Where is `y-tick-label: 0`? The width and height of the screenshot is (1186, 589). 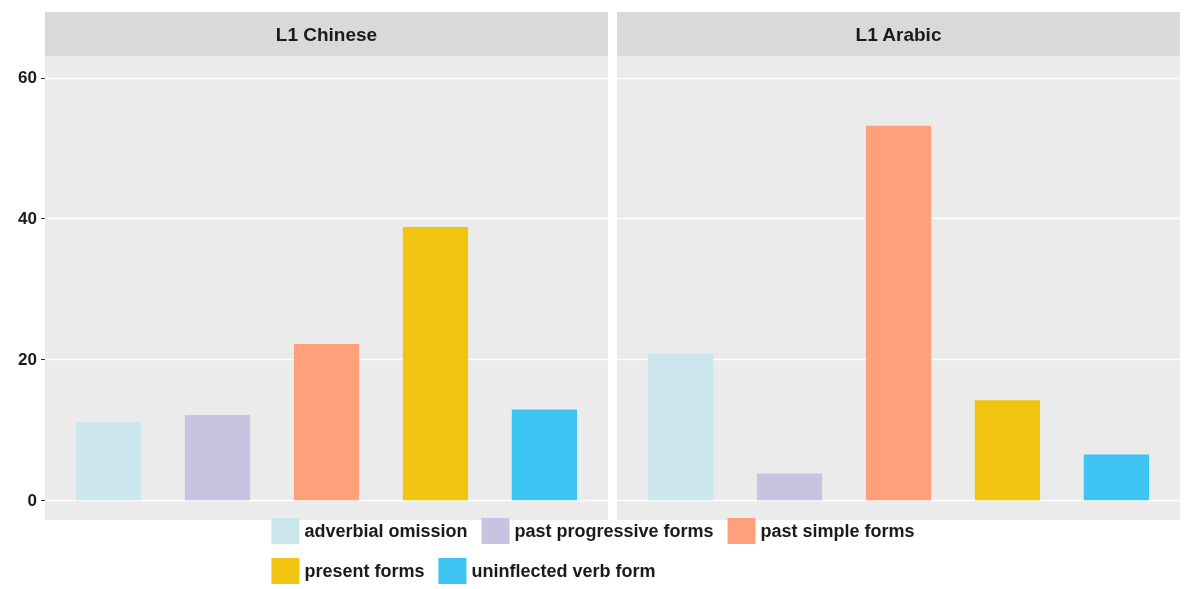
y-tick-label: 0 is located at coordinates (32, 500).